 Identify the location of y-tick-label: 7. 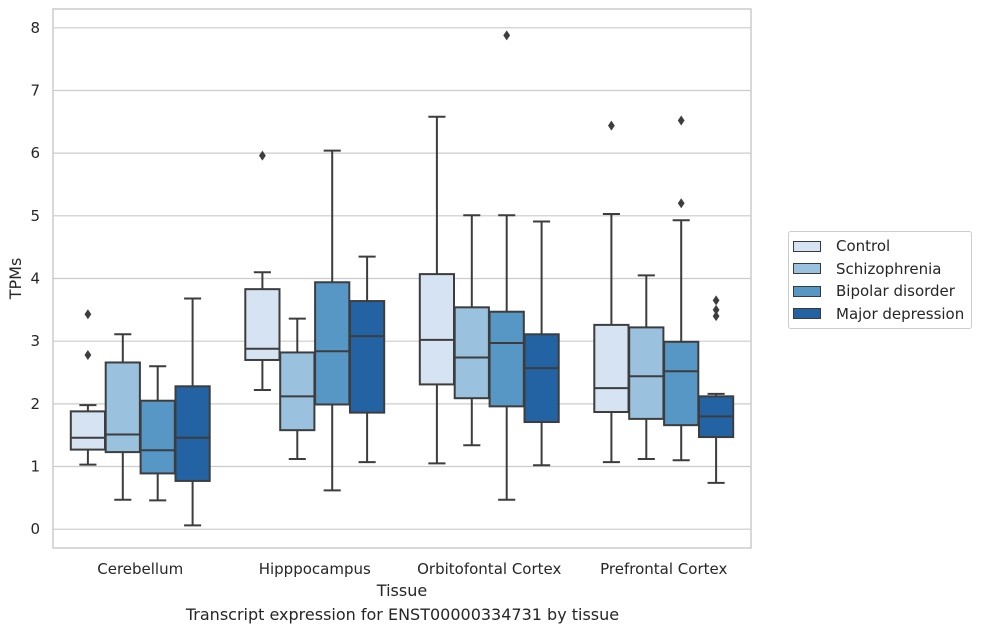
(35, 90).